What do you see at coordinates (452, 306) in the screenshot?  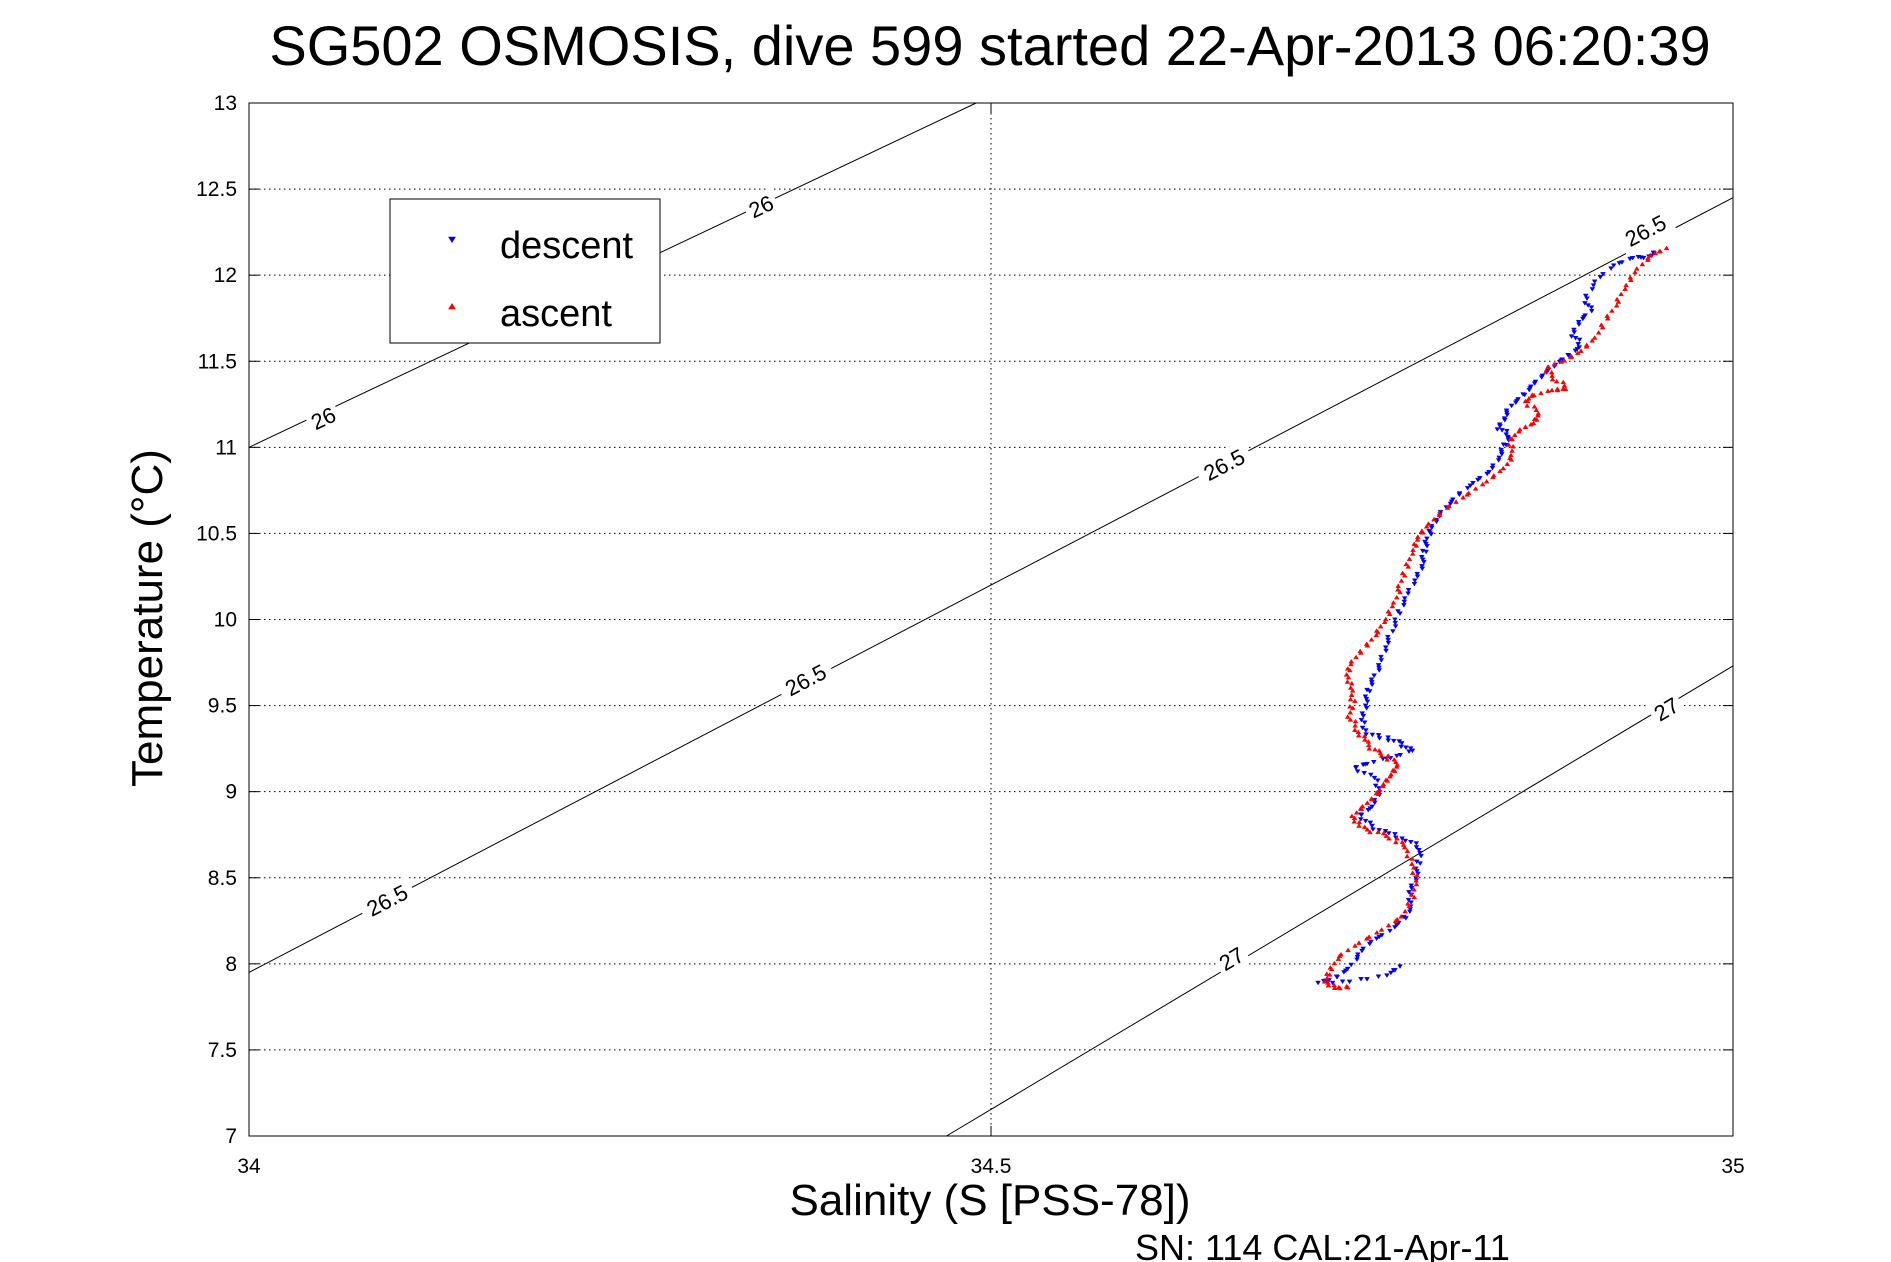 I see `legend-marker-ascent` at bounding box center [452, 306].